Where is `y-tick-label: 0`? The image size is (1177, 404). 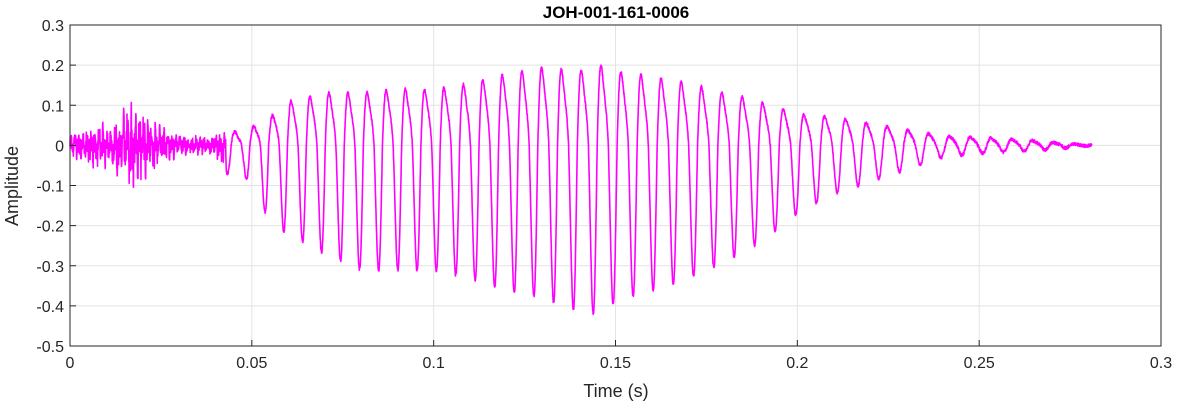 y-tick-label: 0 is located at coordinates (59, 146).